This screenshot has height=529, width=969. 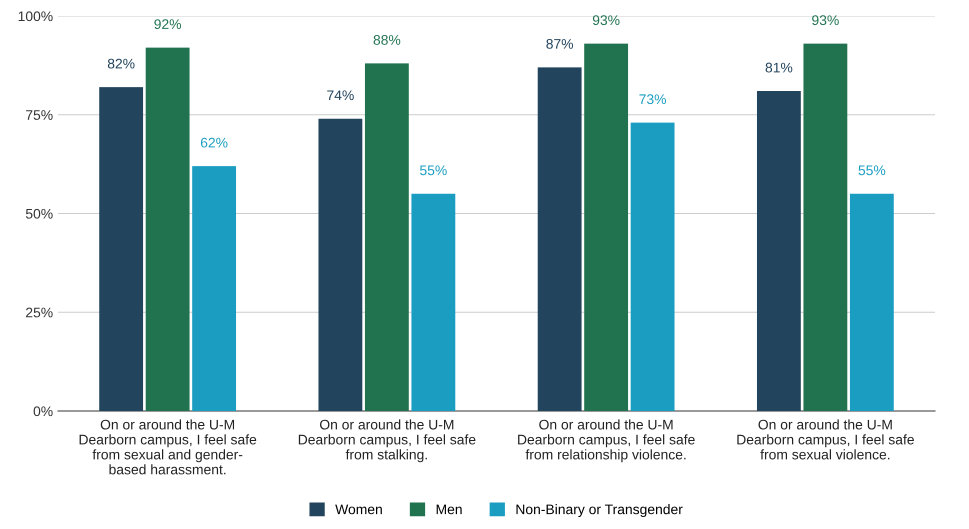 I want to click on legend-label: Women, so click(x=358, y=509).